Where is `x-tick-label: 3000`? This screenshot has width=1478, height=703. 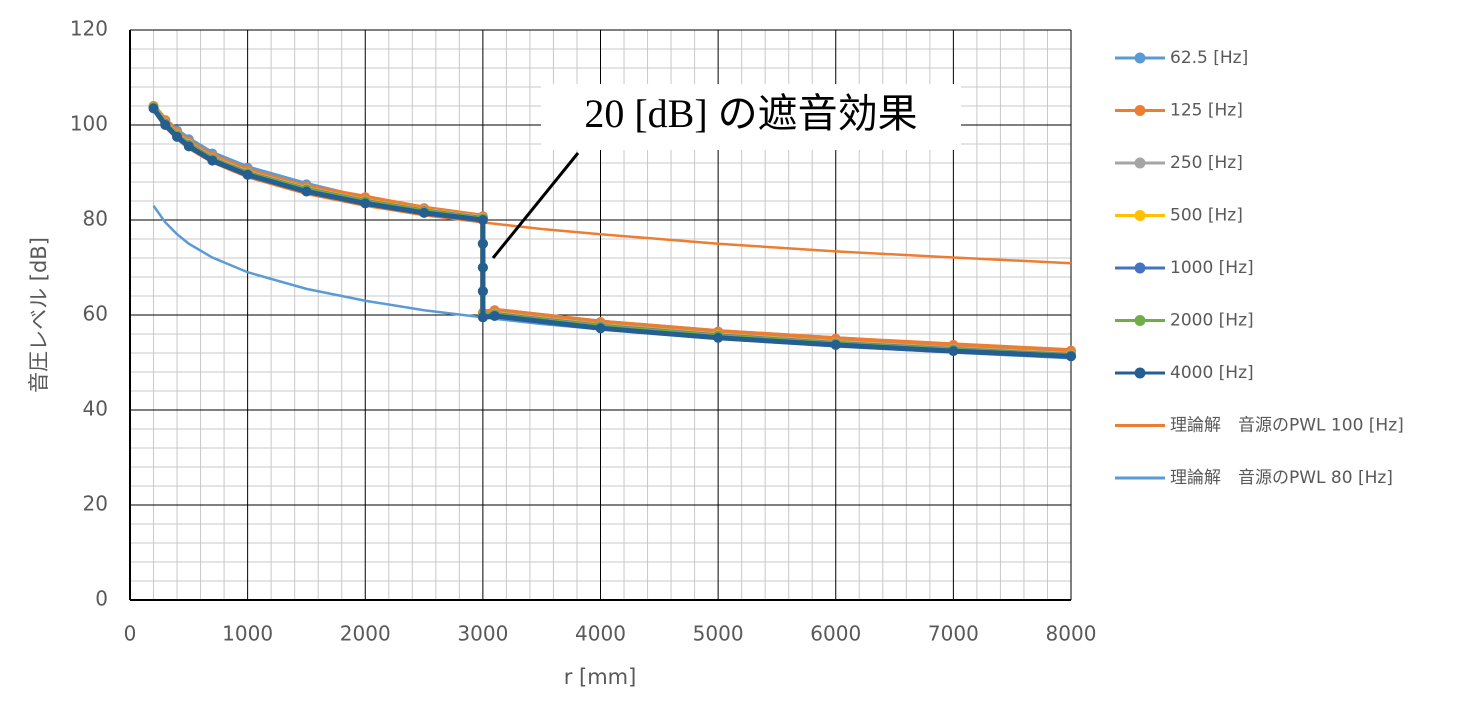 x-tick-label: 3000 is located at coordinates (482, 634).